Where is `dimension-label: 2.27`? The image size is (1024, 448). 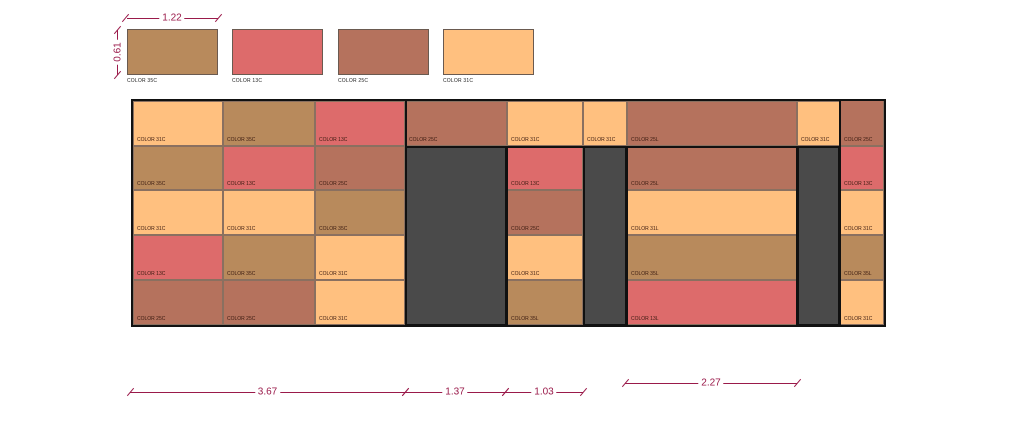 dimension-label: 2.27 is located at coordinates (711, 383).